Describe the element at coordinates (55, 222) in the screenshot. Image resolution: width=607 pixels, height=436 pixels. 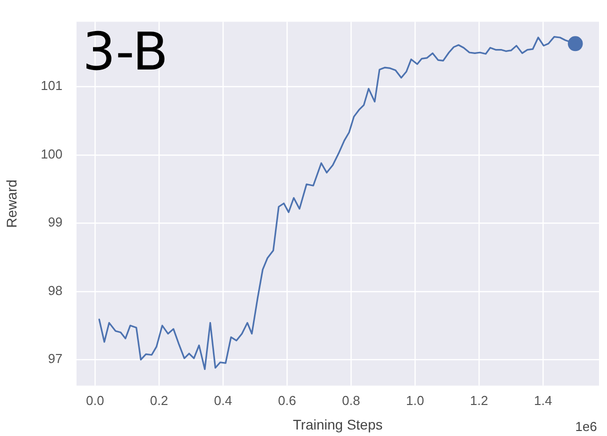
I see `y-tick-label: 99` at that location.